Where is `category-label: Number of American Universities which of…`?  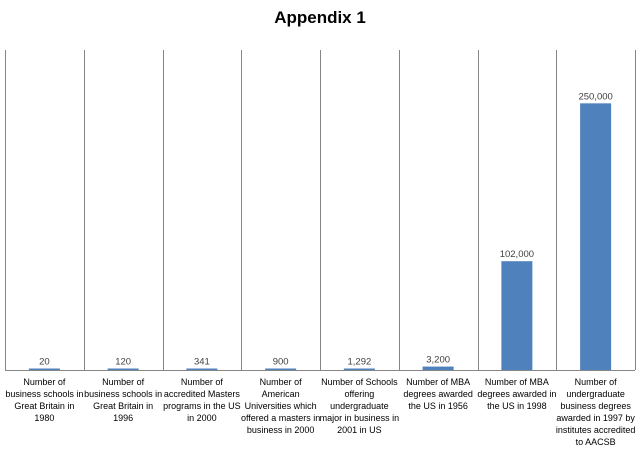
category-label: Number of American Universities which of… is located at coordinates (280, 406).